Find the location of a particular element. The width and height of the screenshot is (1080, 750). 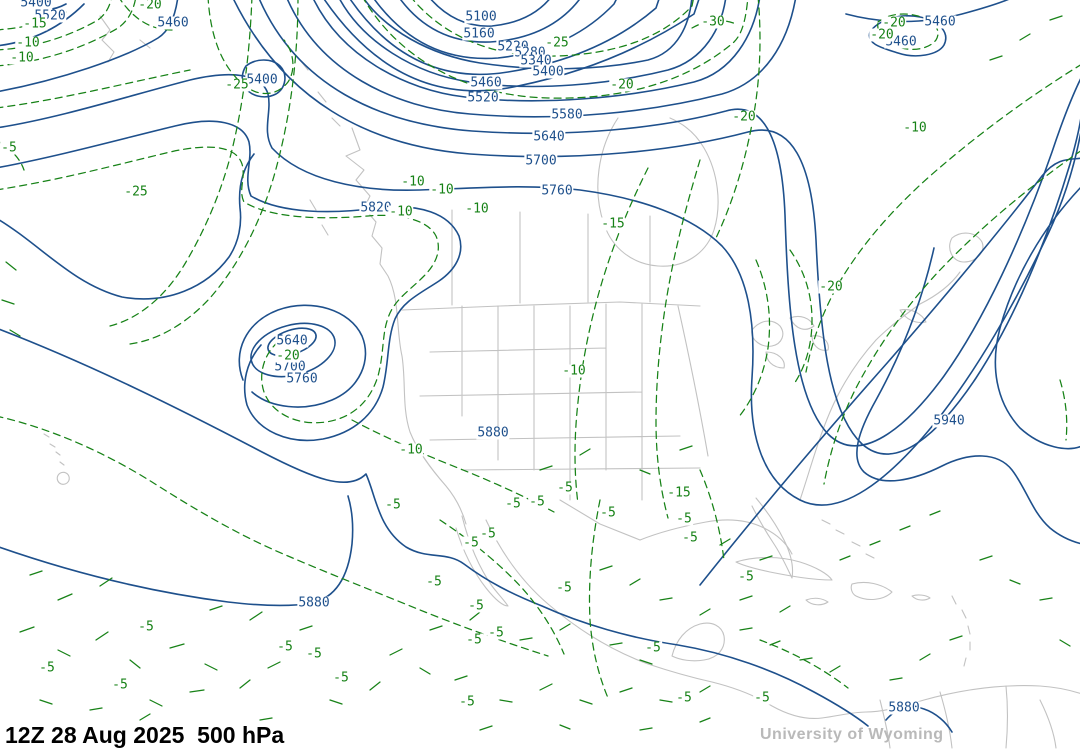

height-label: 5580 is located at coordinates (567, 115).